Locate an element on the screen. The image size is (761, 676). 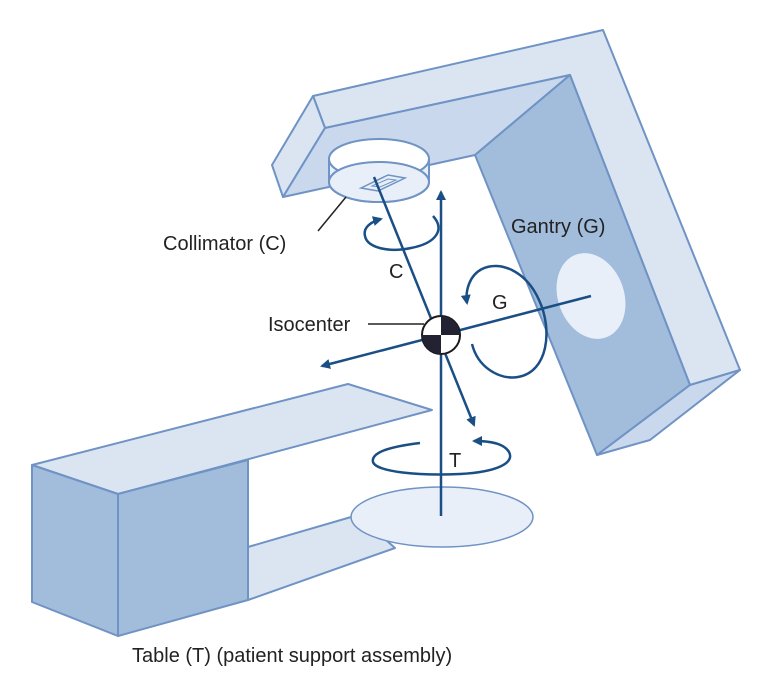
isocenter-marker is located at coordinates (441, 335).